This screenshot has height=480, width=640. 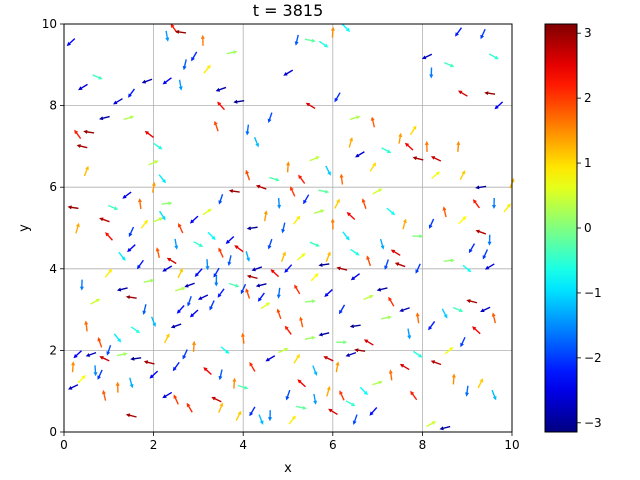 What do you see at coordinates (561, 228) in the screenshot?
I see `colorbar-gradient` at bounding box center [561, 228].